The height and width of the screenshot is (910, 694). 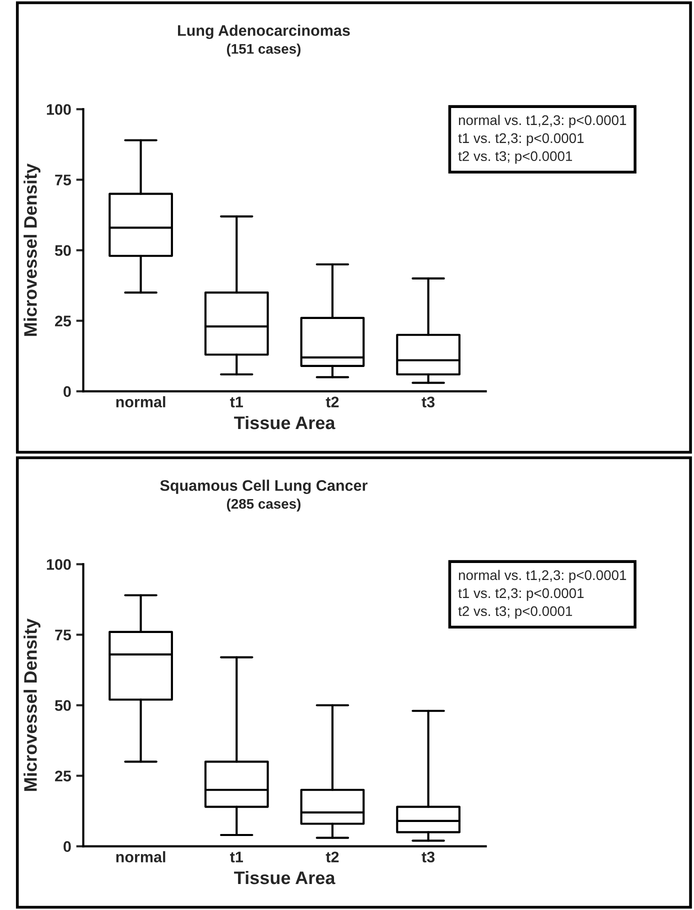 I want to click on chart-title: Lung Adenocarcinomas, so click(x=264, y=32).